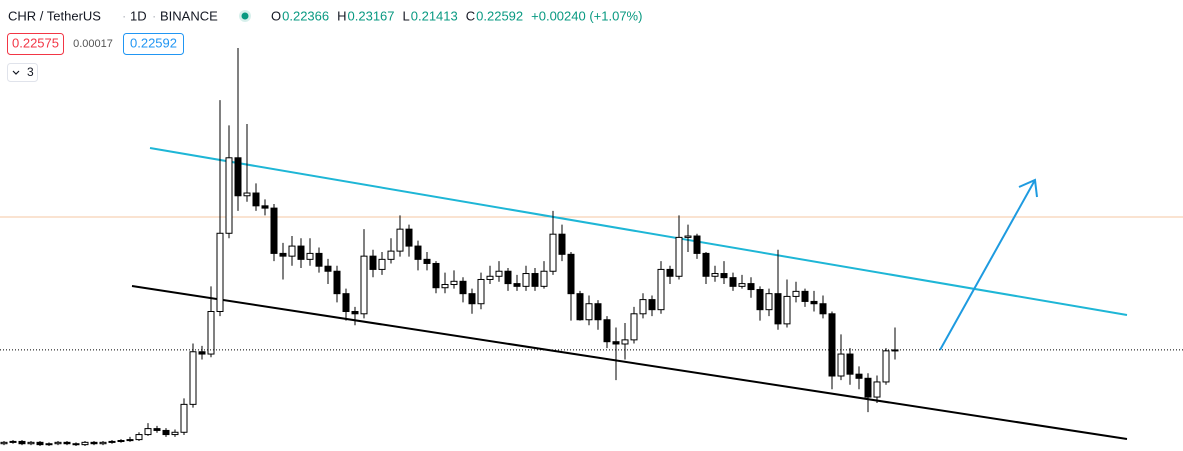 Image resolution: width=1183 pixels, height=451 pixels. Describe the element at coordinates (16, 72) in the screenshot. I see `chevron` at that location.